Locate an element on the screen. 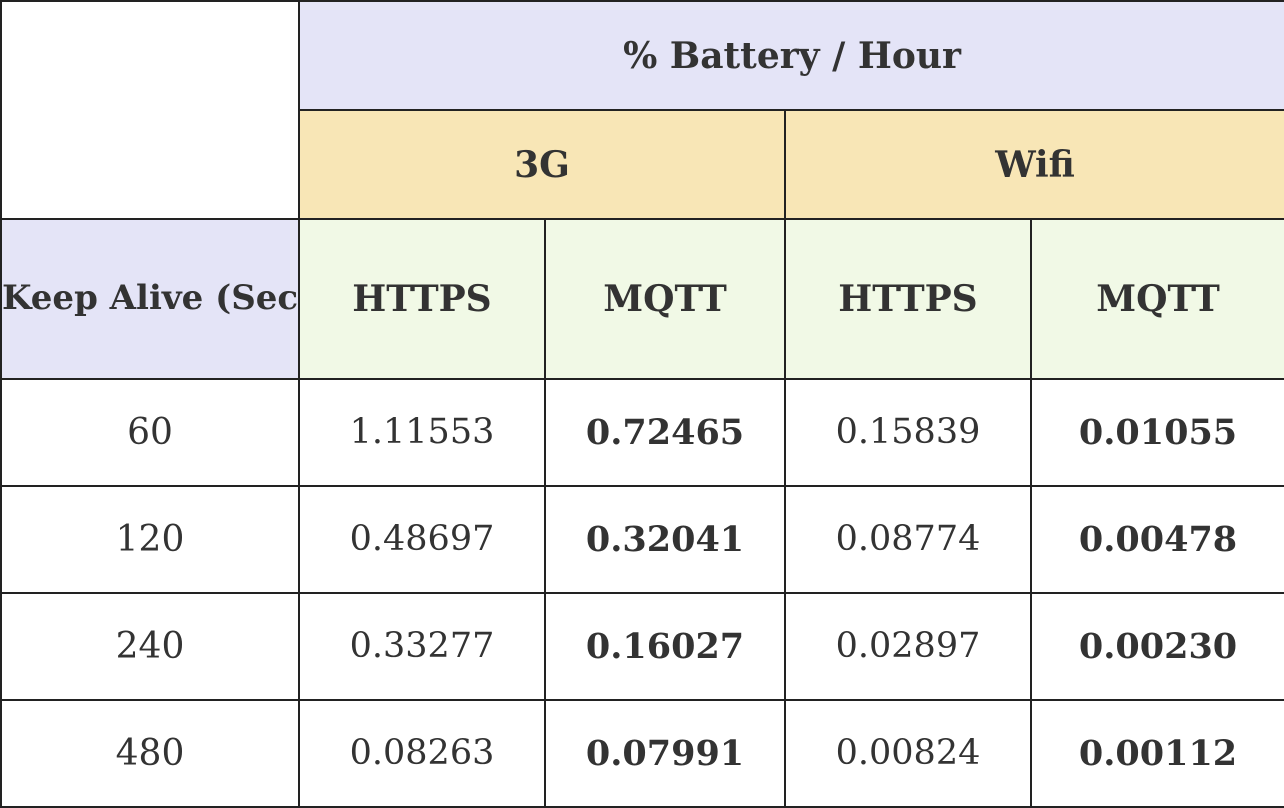 Image resolution: width=1284 pixels, height=808 pixels. 3g-https-value: 0.48697 is located at coordinates (422, 539).